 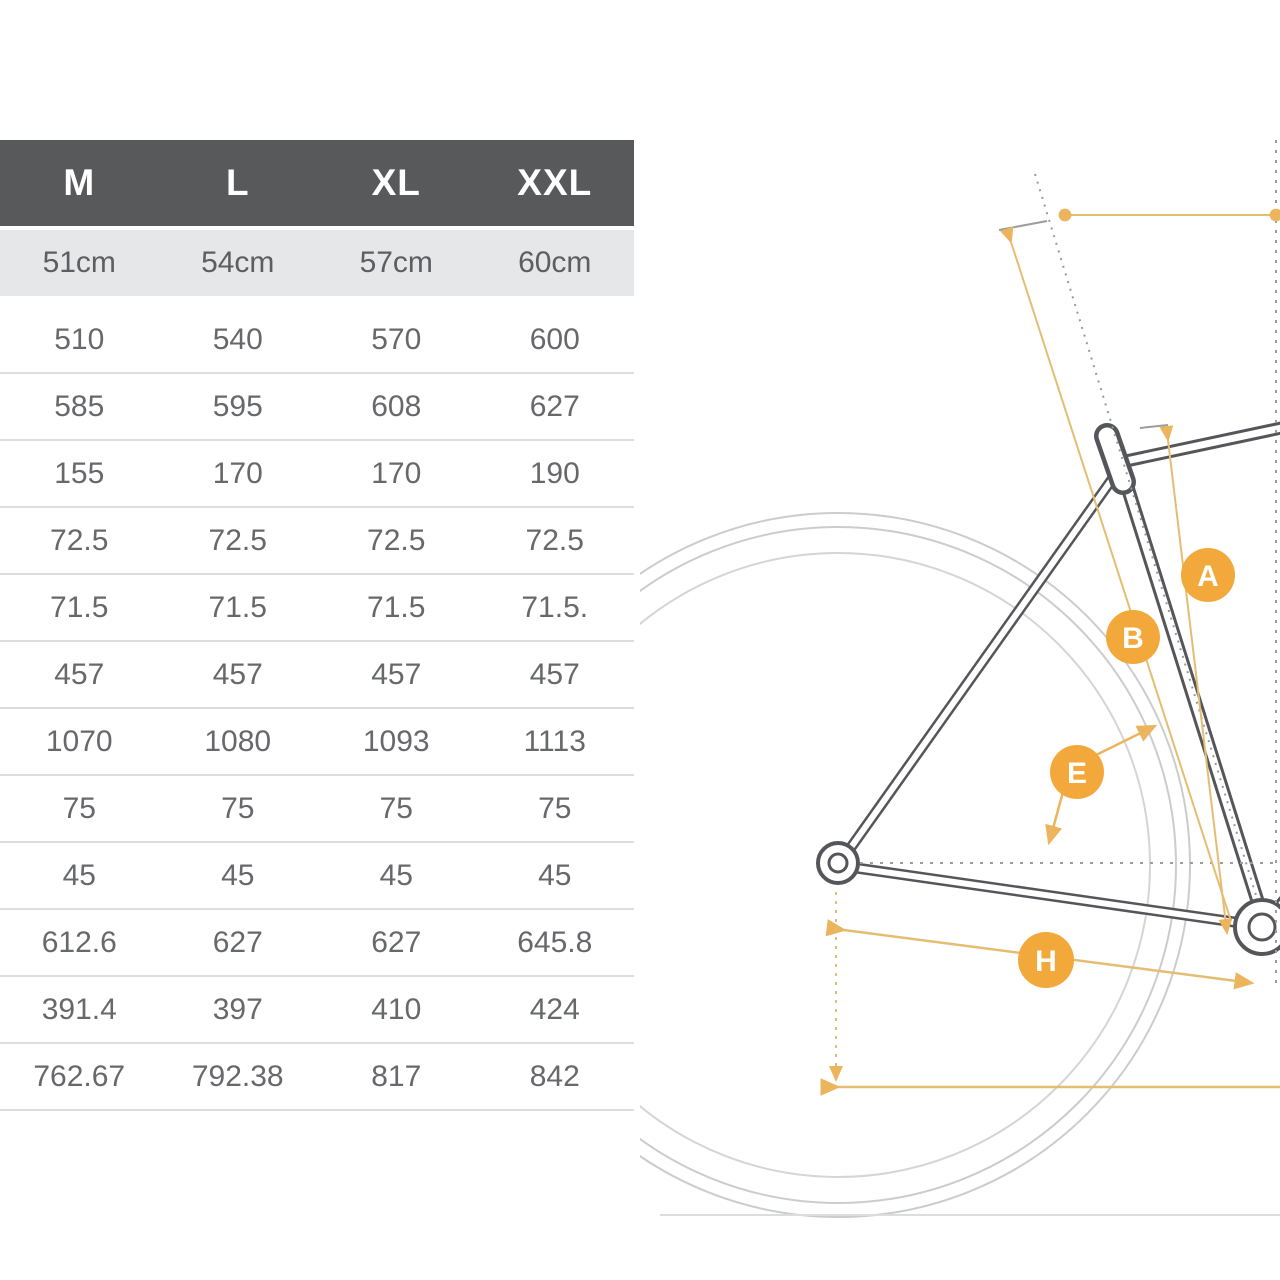 I want to click on dim-e-arrow-down, so click(x=1055, y=818).